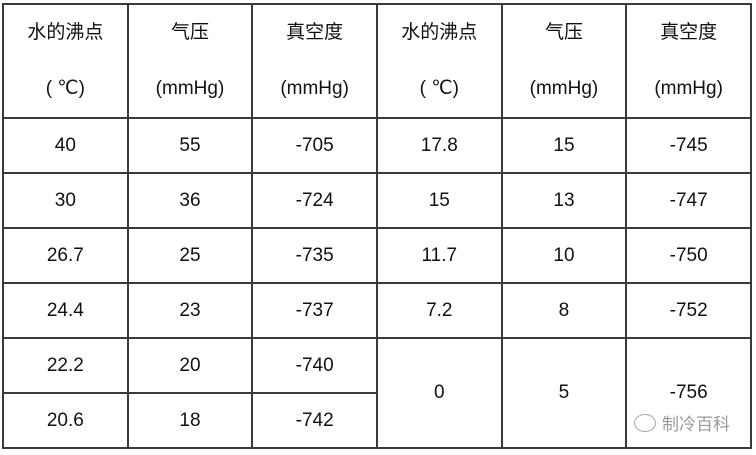 This screenshot has width=756, height=455. What do you see at coordinates (688, 310) in the screenshot?
I see `cell: -752` at bounding box center [688, 310].